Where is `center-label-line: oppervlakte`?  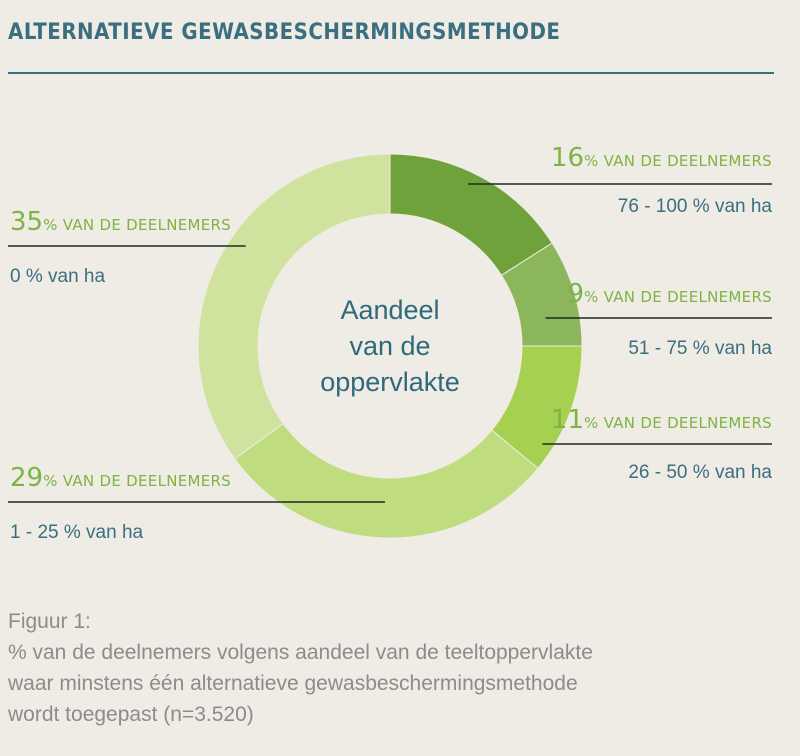
center-label-line: oppervlakte is located at coordinates (390, 382).